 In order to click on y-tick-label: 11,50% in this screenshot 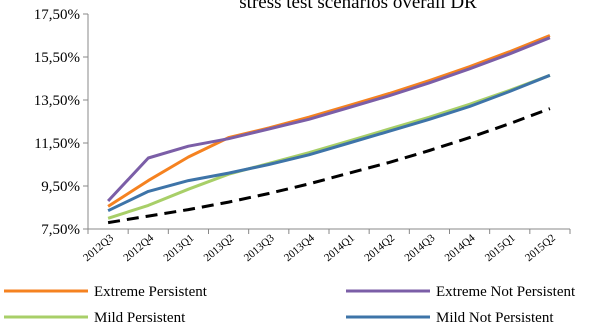, I will do `click(57, 144)`.